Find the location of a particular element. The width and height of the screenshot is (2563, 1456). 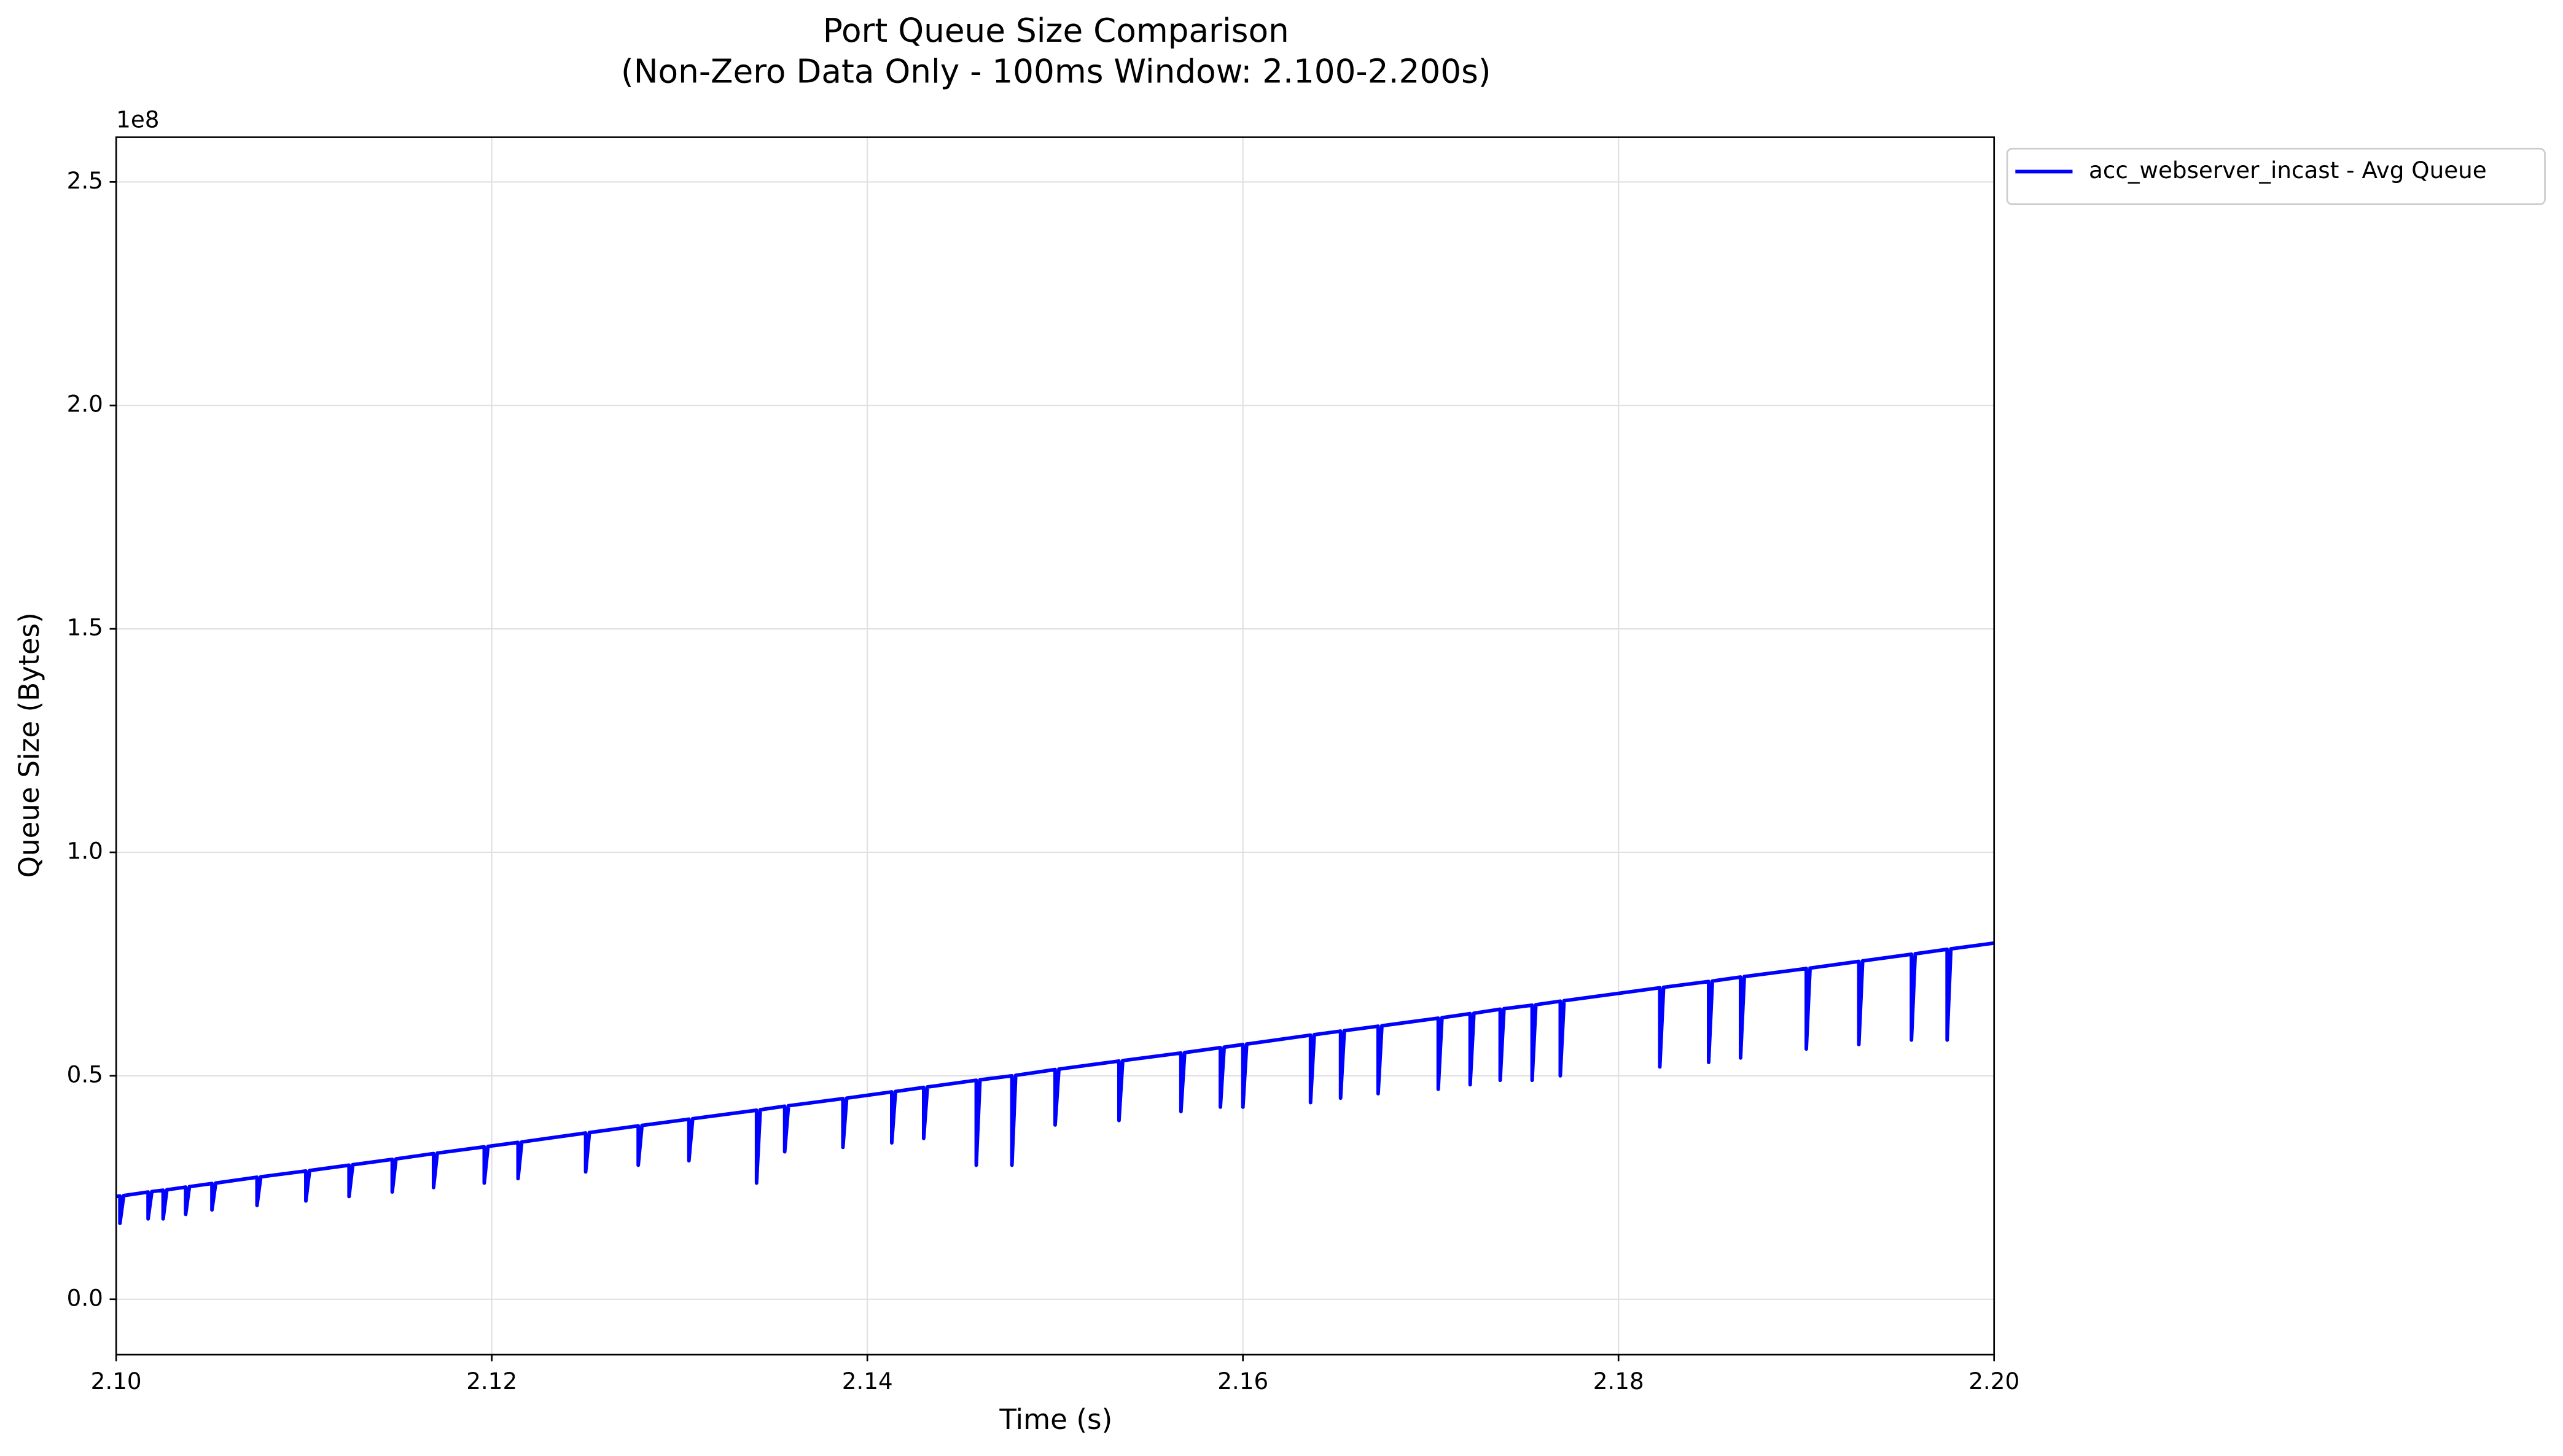

data-line is located at coordinates (1055, 1083).